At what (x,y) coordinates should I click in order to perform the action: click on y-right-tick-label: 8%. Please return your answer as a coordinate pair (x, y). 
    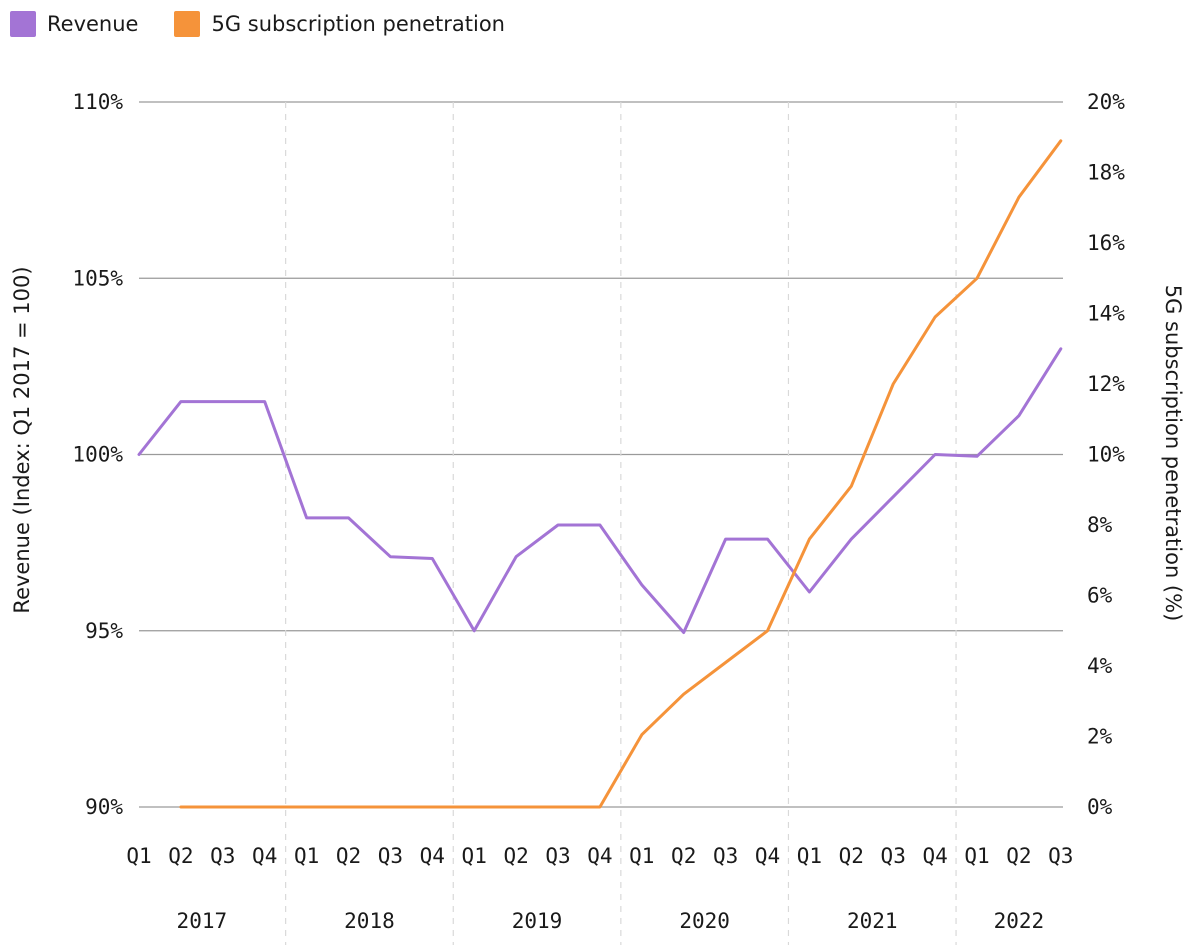
    Looking at the image, I should click on (1100, 525).